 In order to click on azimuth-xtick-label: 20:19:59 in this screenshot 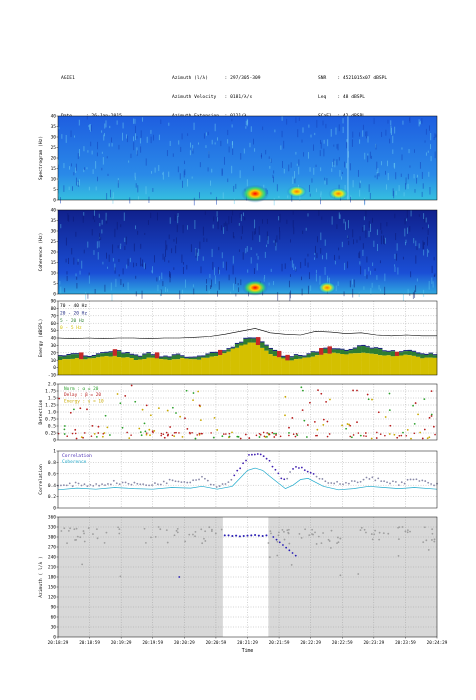, I will do `click(152, 643)`.